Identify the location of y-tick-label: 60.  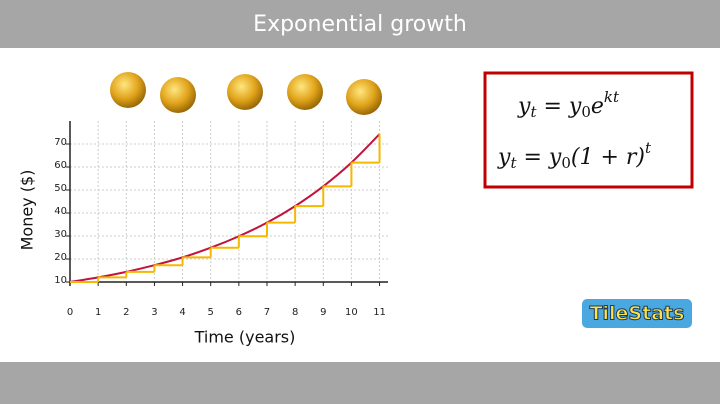
(60, 165).